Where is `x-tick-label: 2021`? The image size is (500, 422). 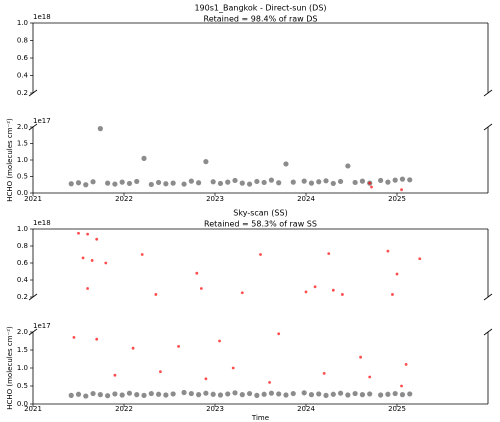 x-tick-label: 2021 is located at coordinates (33, 199).